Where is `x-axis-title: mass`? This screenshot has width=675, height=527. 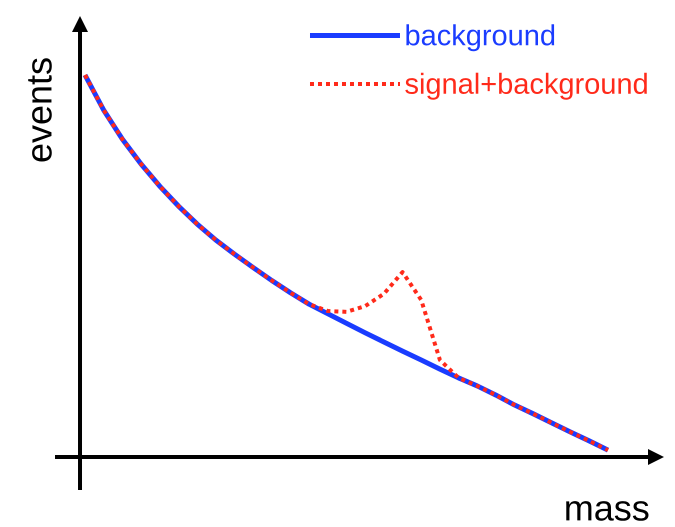 x-axis-title: mass is located at coordinates (607, 511).